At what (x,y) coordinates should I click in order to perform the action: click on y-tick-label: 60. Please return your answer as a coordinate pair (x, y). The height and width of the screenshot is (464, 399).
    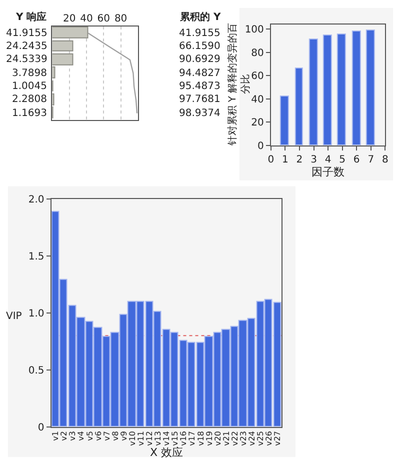
    Looking at the image, I should click on (257, 76).